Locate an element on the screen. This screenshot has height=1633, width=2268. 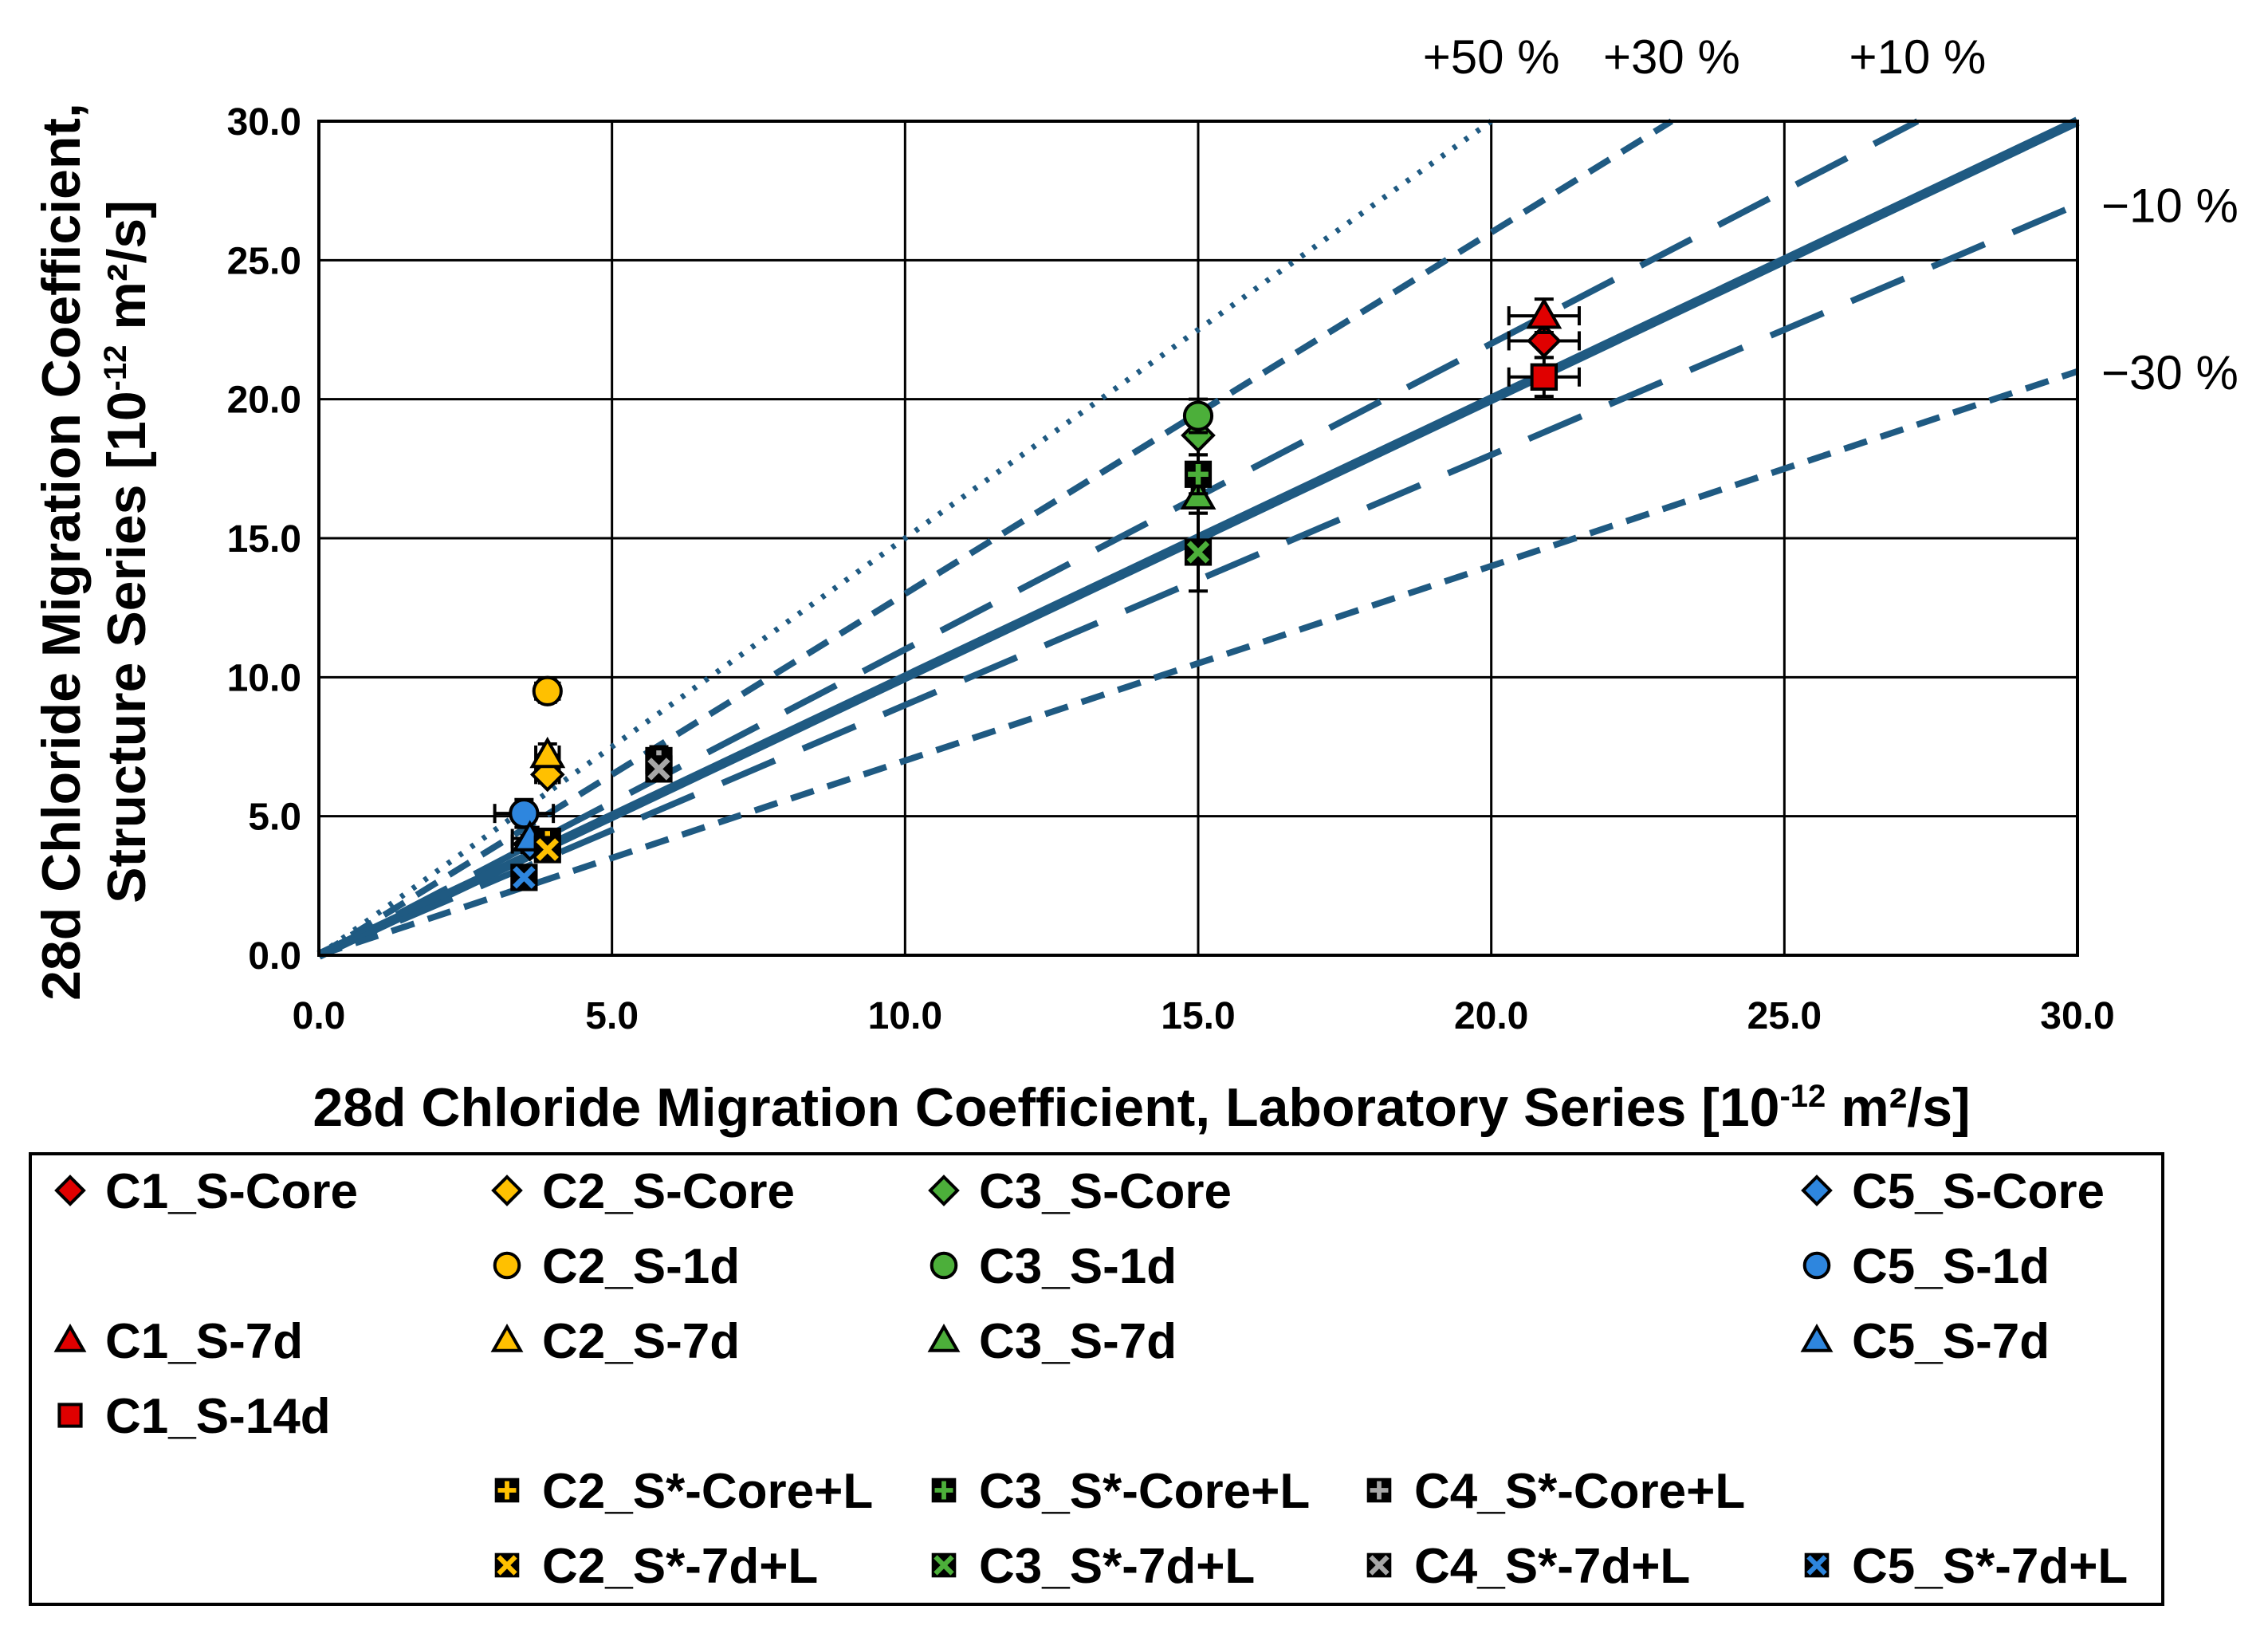
legend-c2-s-core-marker is located at coordinates (507, 1190).